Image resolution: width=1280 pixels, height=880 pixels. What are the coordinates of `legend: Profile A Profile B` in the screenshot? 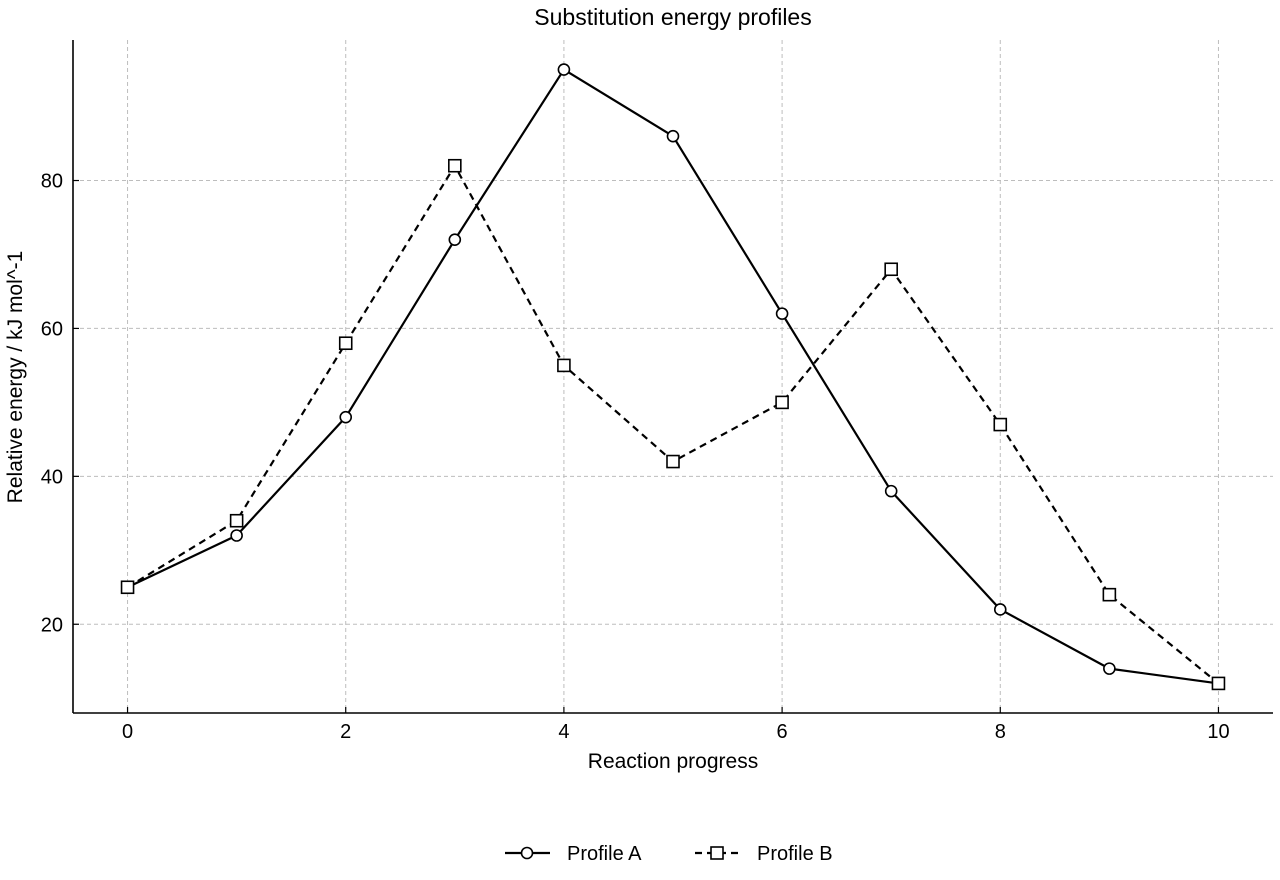 It's located at (669, 854).